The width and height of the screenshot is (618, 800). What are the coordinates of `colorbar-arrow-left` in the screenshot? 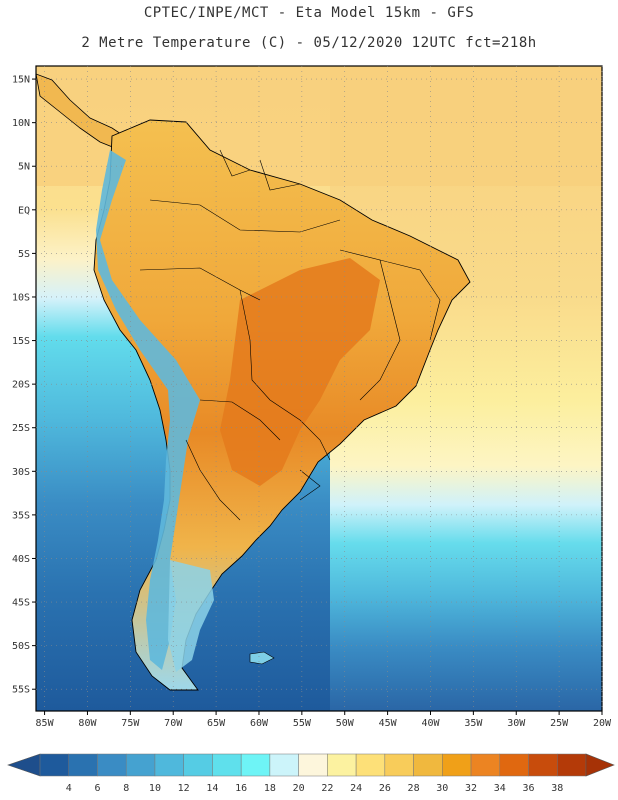 It's located at (24, 765).